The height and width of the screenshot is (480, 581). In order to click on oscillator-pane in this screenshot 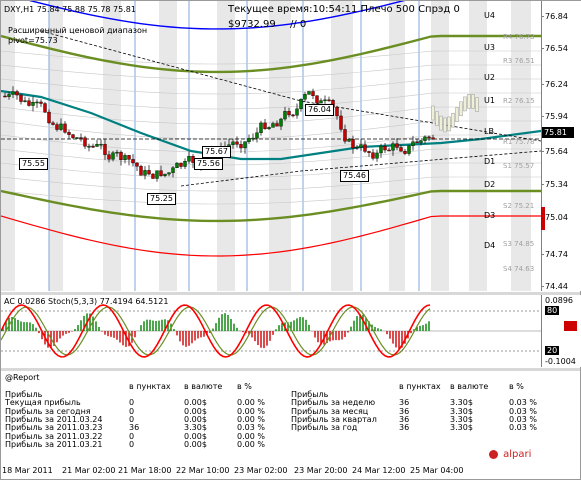, I will do `click(271, 331)`.